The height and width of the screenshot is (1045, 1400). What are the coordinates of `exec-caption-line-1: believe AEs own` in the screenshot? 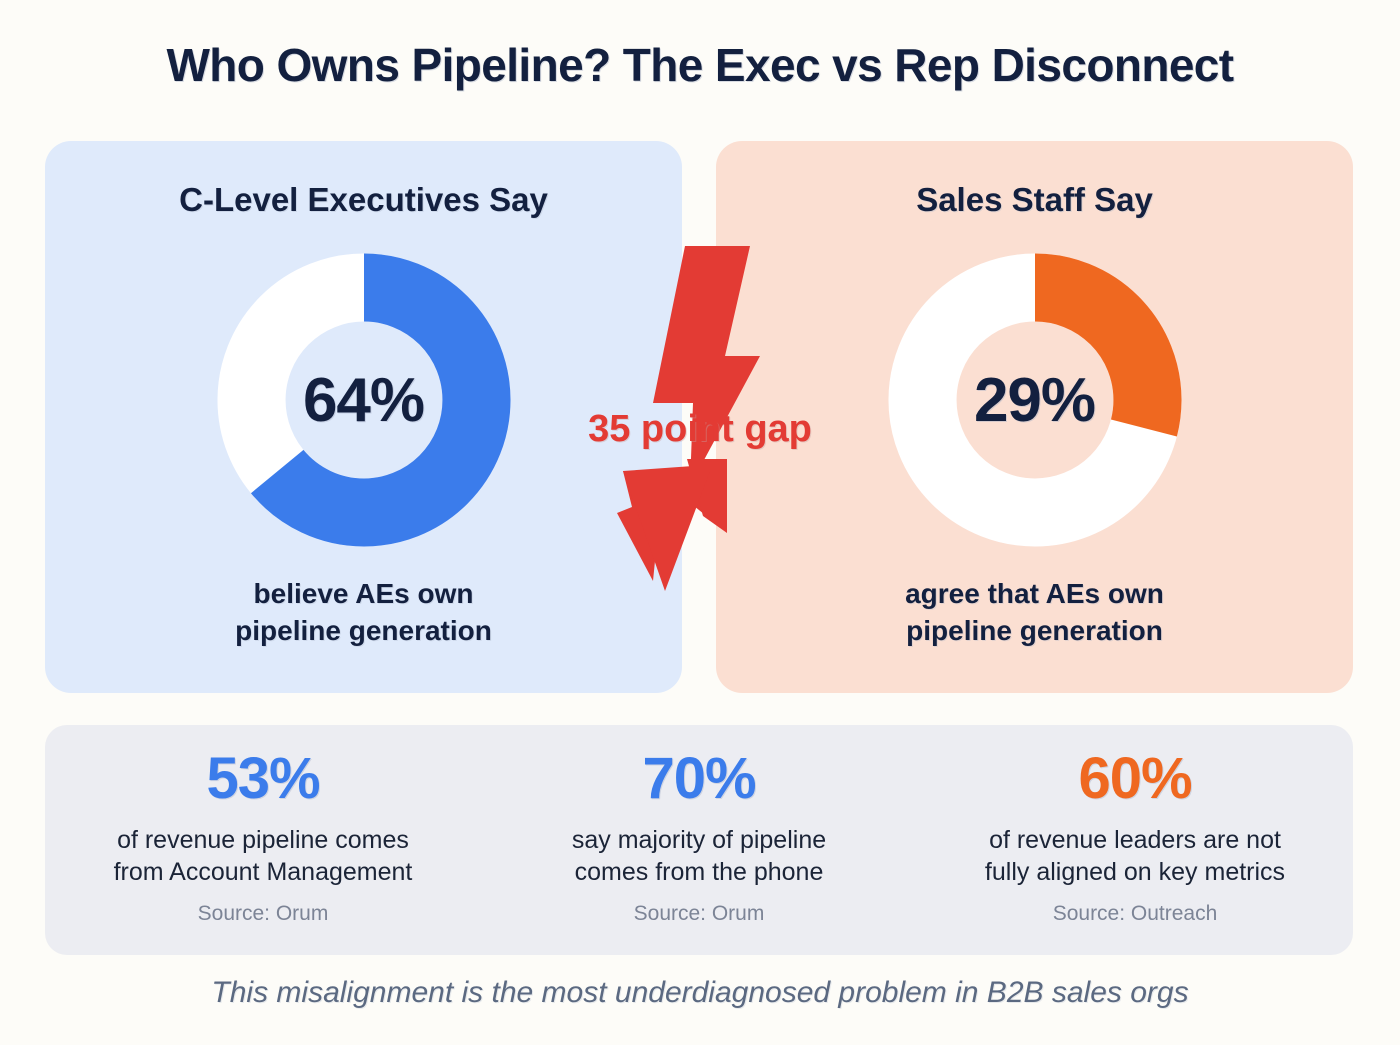 It's located at (363, 593).